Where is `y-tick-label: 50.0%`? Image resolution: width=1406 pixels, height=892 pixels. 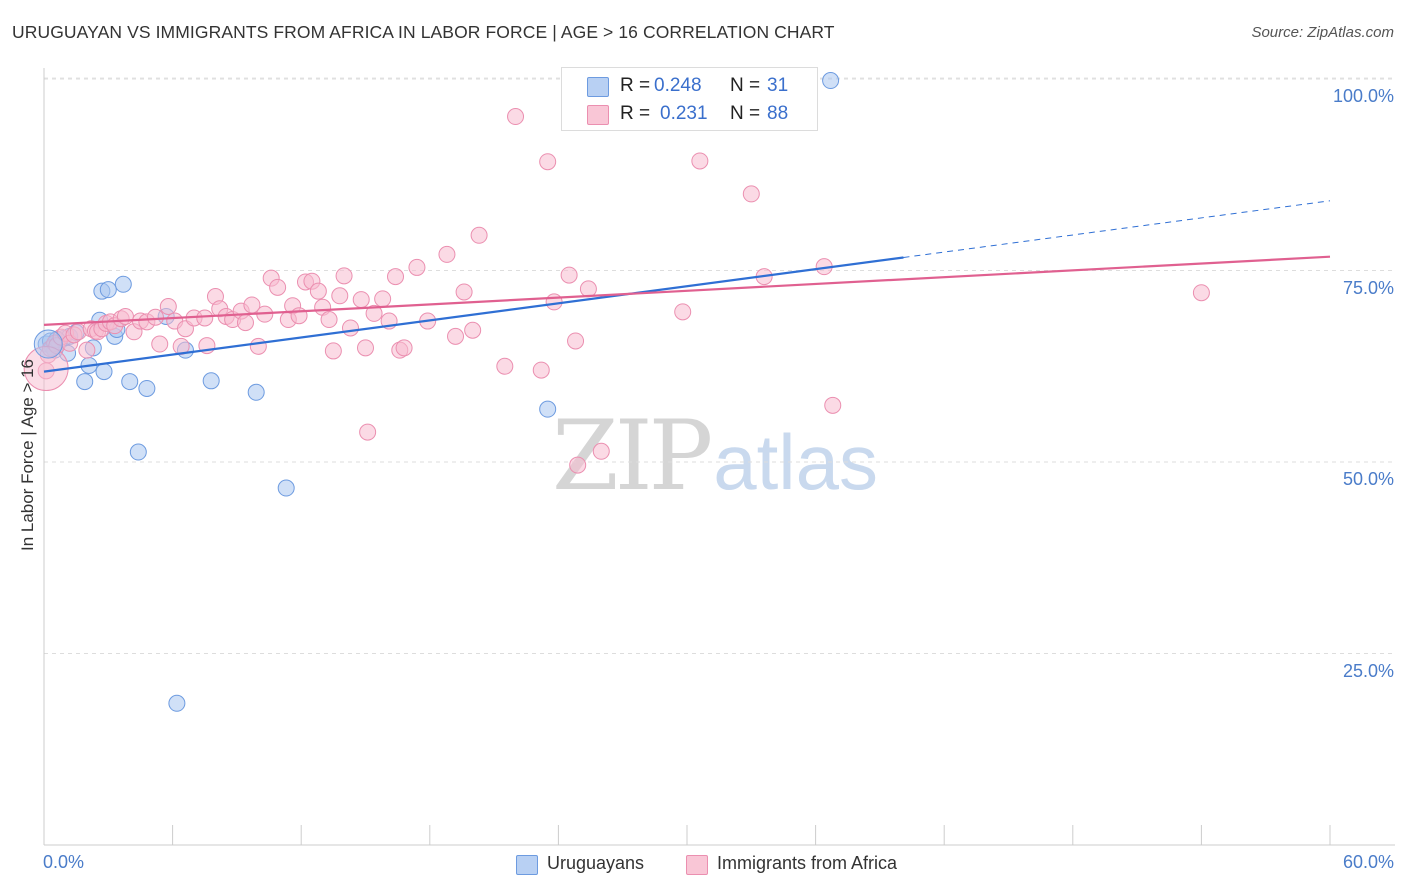 y-tick-label: 50.0% is located at coordinates (1368, 479).